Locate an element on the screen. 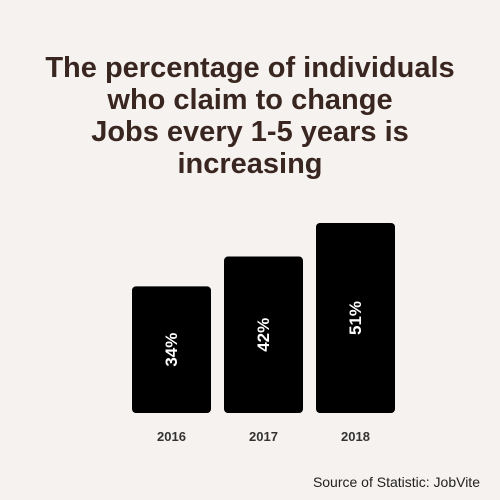  source-note: Source of Statistic: JobVite is located at coordinates (396, 482).